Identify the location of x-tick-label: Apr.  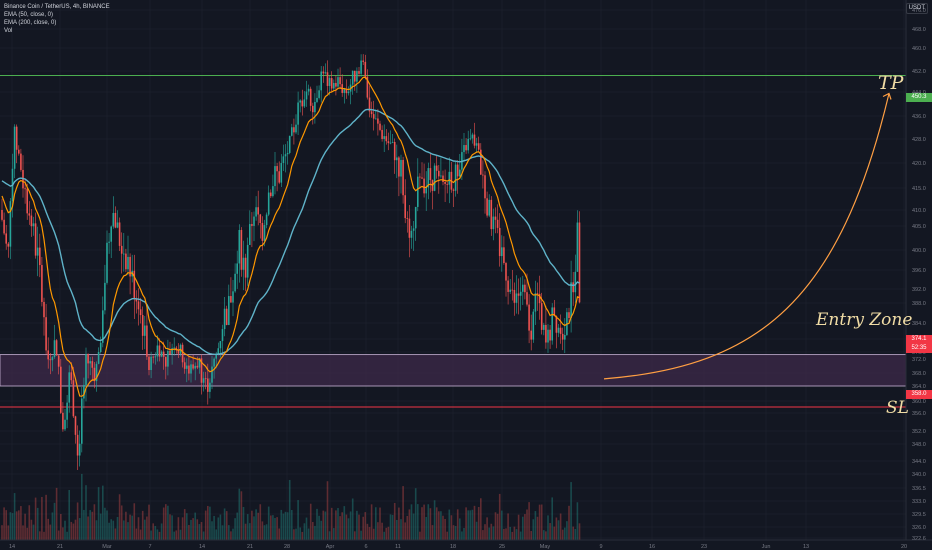
(330, 547).